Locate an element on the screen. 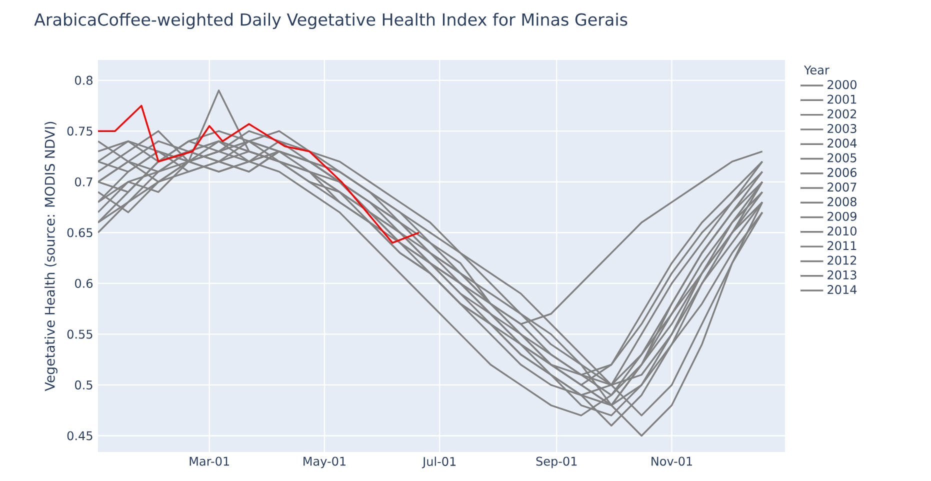 Image resolution: width=931 pixels, height=481 pixels. x-tick-label: Nov-01 is located at coordinates (672, 461).